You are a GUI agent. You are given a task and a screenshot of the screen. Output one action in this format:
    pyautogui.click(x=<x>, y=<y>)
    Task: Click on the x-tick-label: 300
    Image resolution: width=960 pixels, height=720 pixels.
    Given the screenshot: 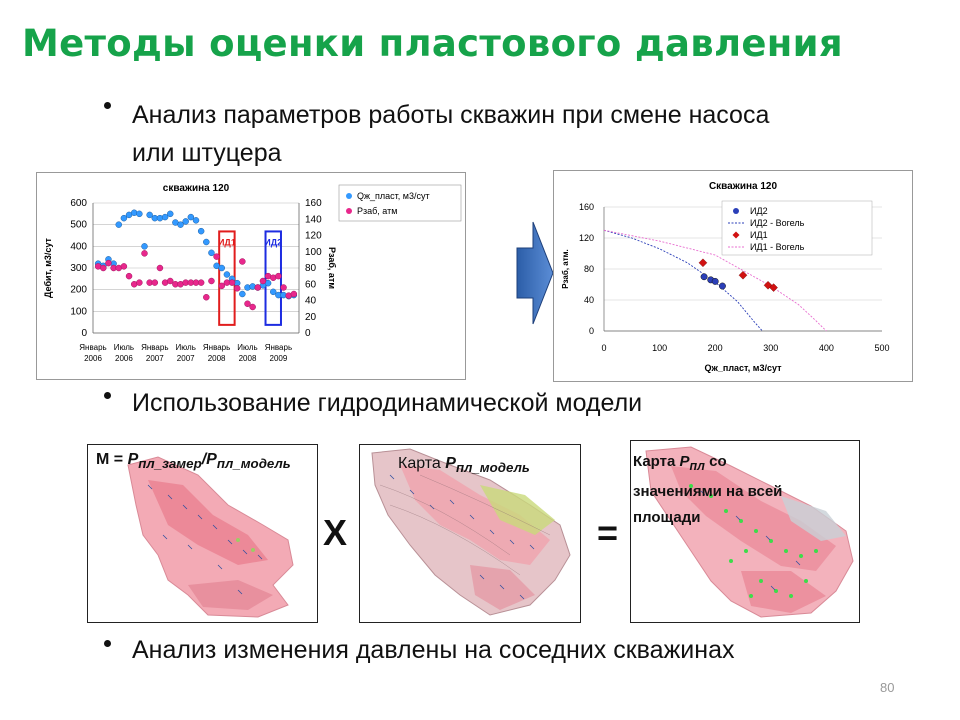 What is the action you would take?
    pyautogui.click(x=770, y=348)
    